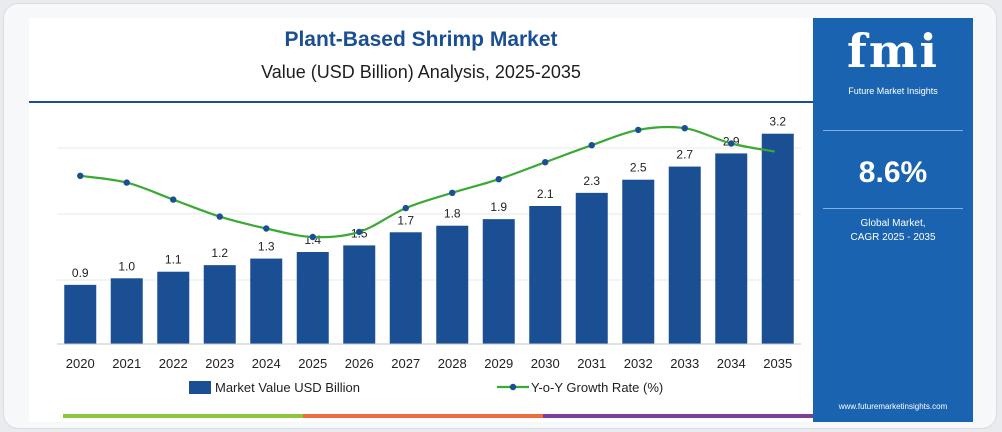 This screenshot has height=432, width=1002. Describe the element at coordinates (545, 194) in the screenshot. I see `bar-value-label: 2.1` at that location.